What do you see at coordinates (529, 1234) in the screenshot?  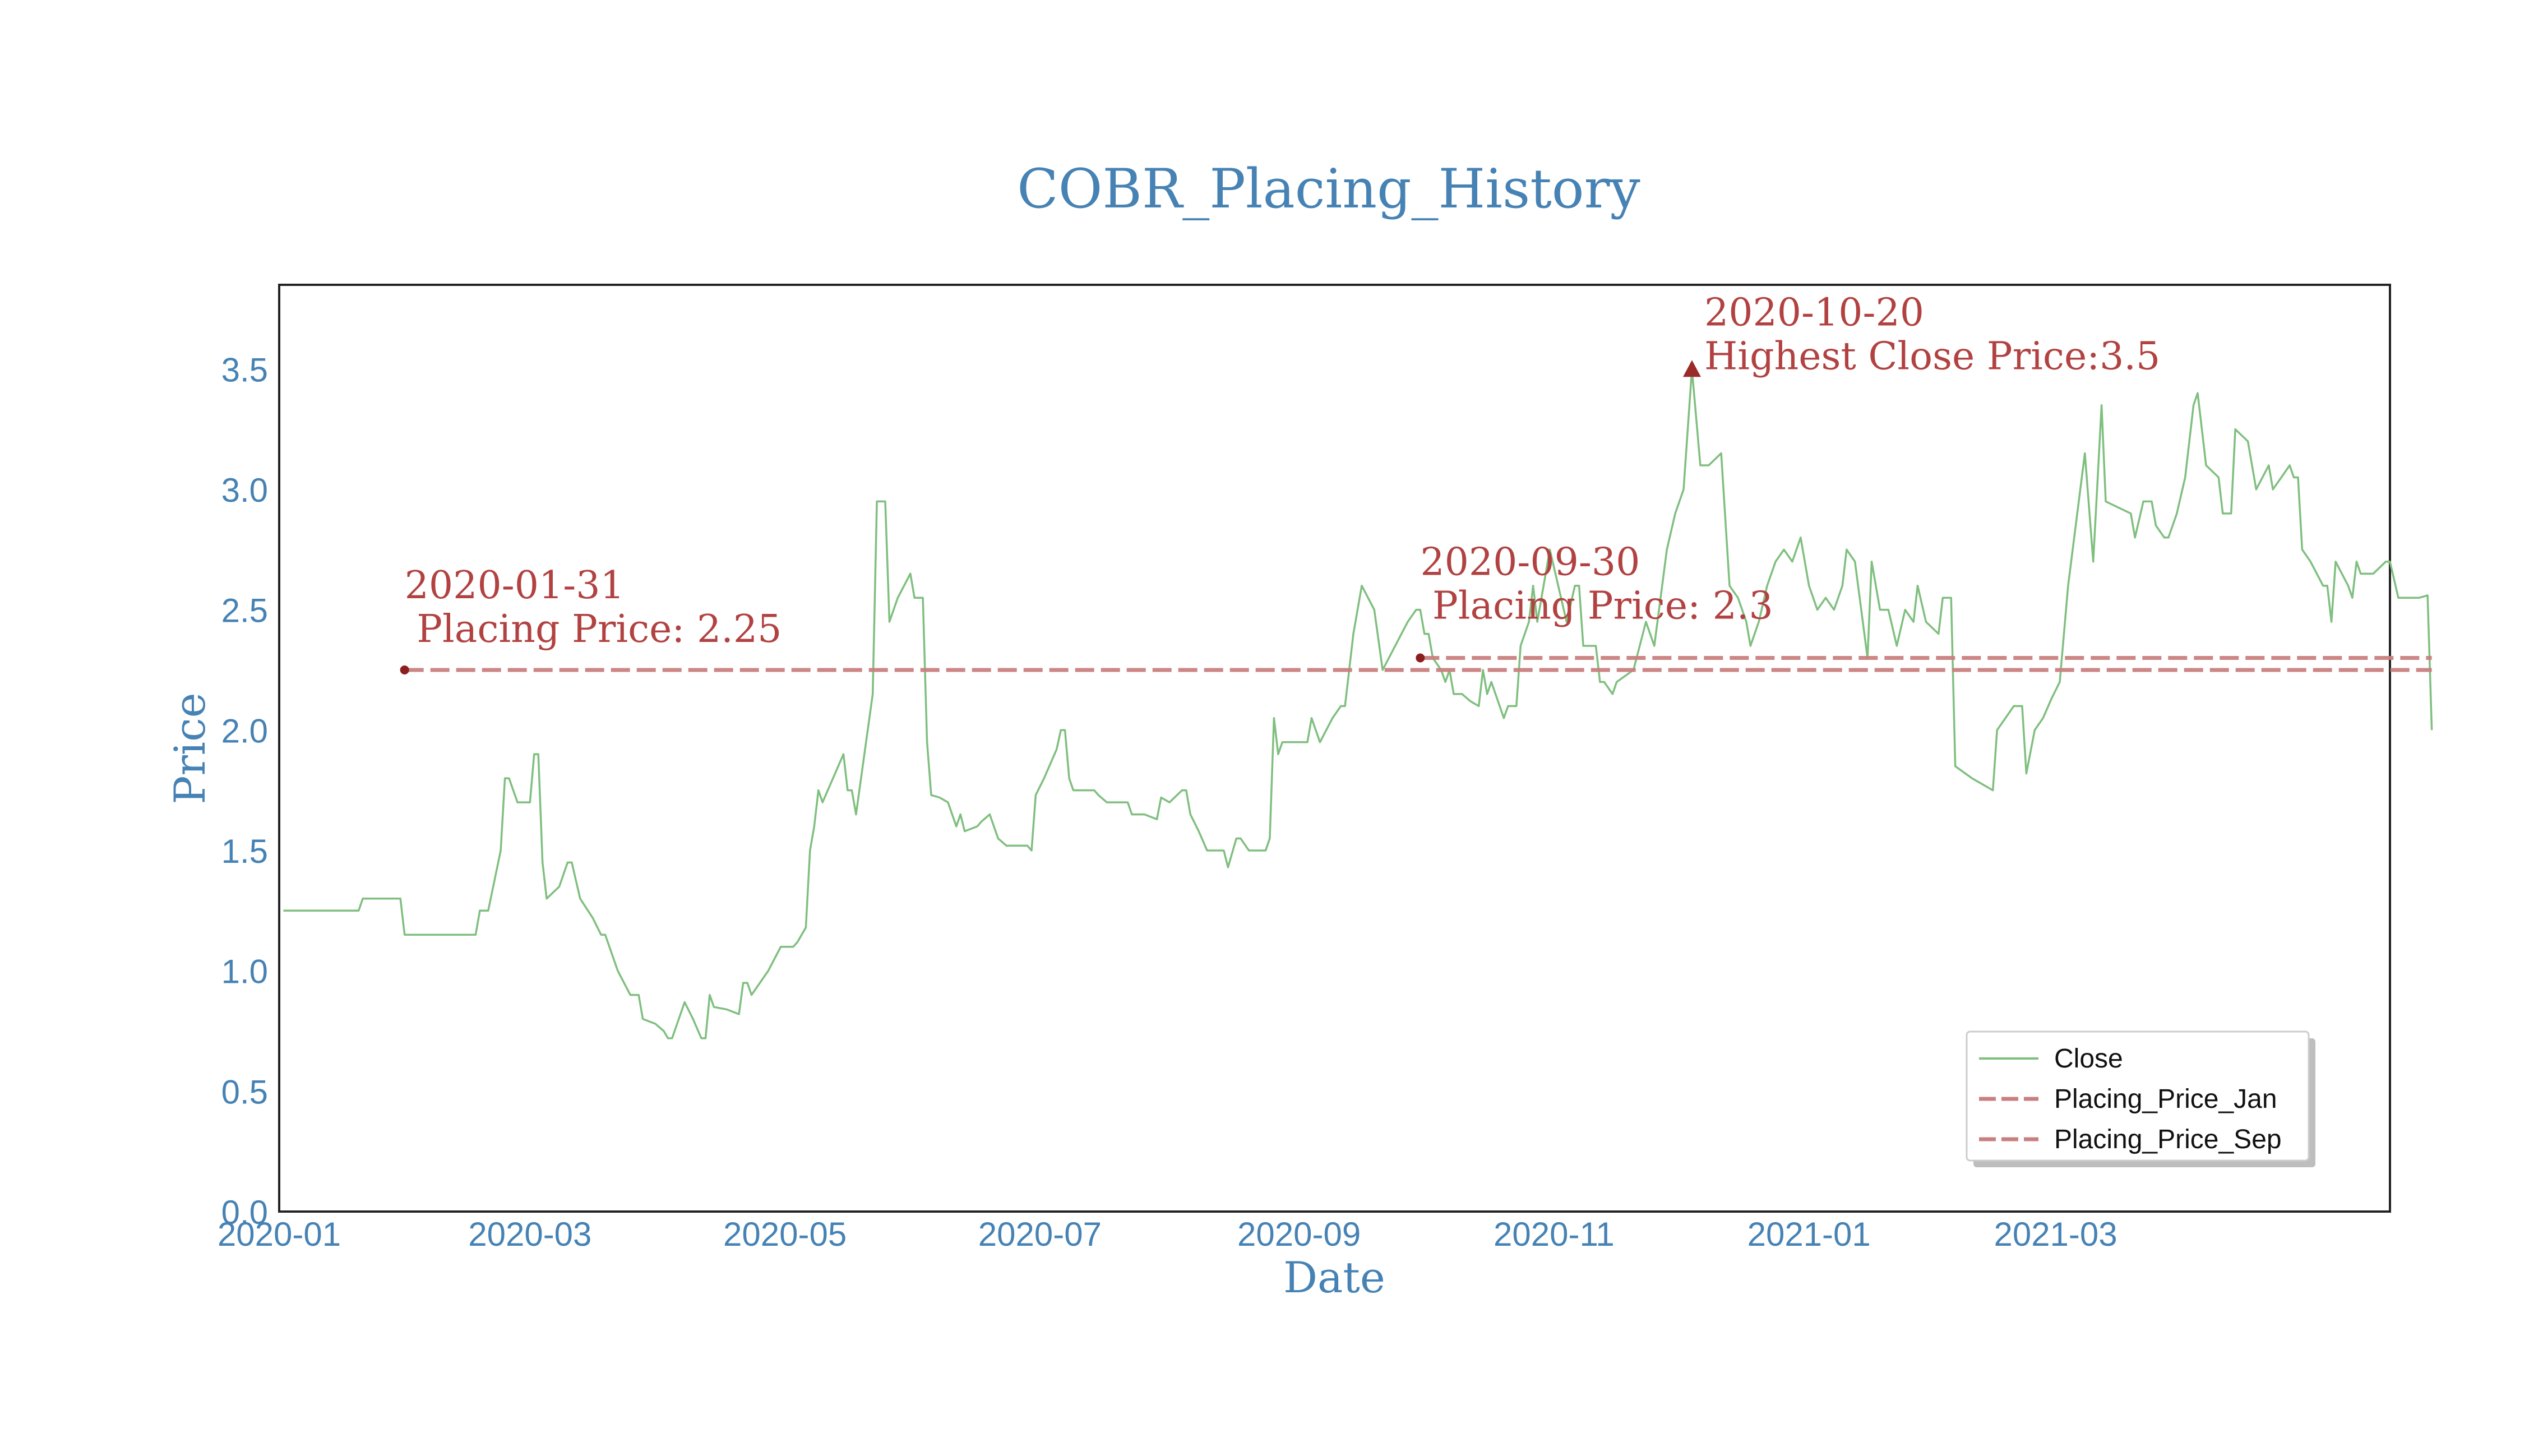 I see `x-tick-label: 2020-03` at bounding box center [529, 1234].